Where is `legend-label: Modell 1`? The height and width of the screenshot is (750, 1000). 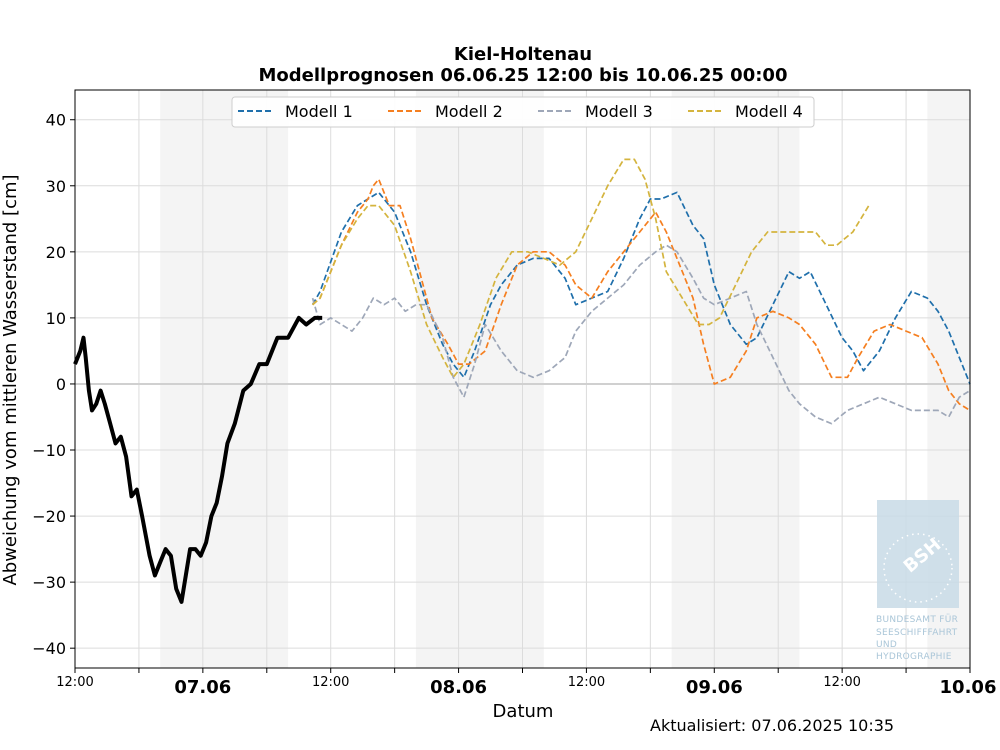
legend-label: Modell 1 is located at coordinates (319, 111).